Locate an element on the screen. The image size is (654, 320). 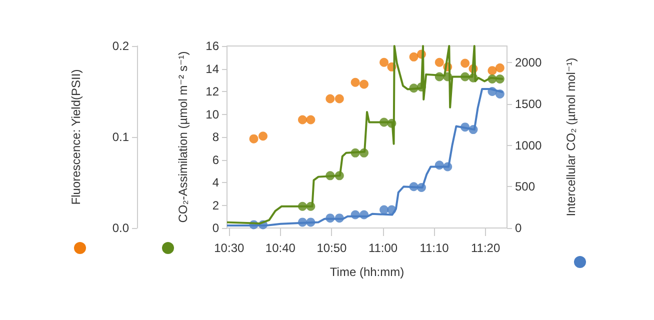
x-tick-label: 10:50 is located at coordinates (332, 248).